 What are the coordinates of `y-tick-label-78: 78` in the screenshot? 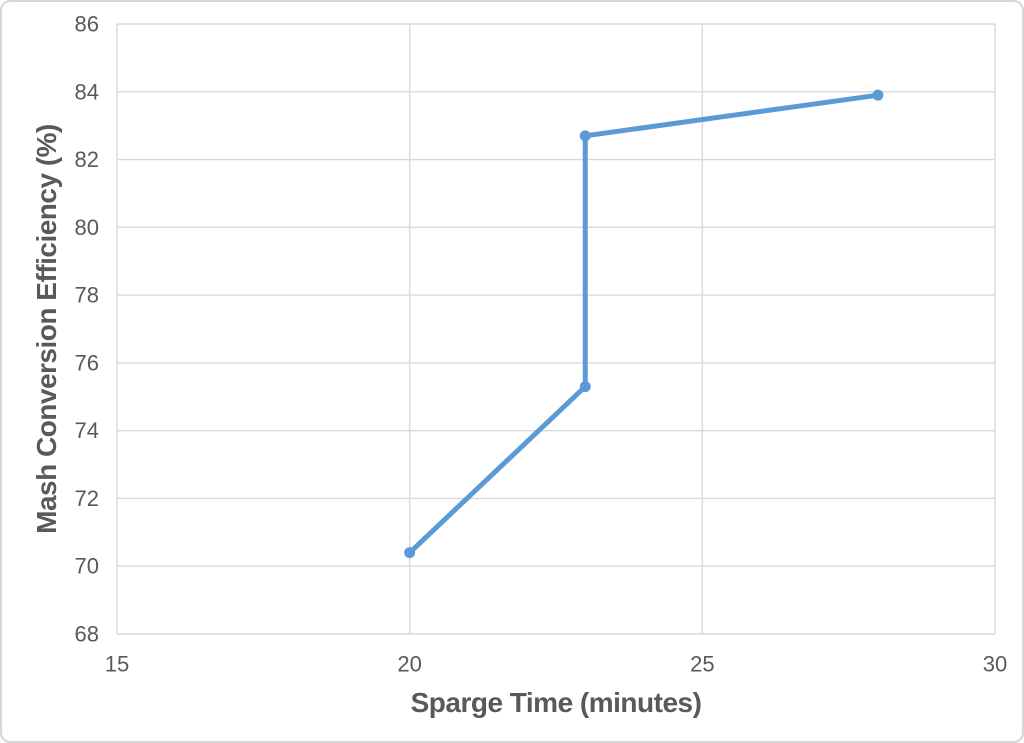 It's located at (87, 295).